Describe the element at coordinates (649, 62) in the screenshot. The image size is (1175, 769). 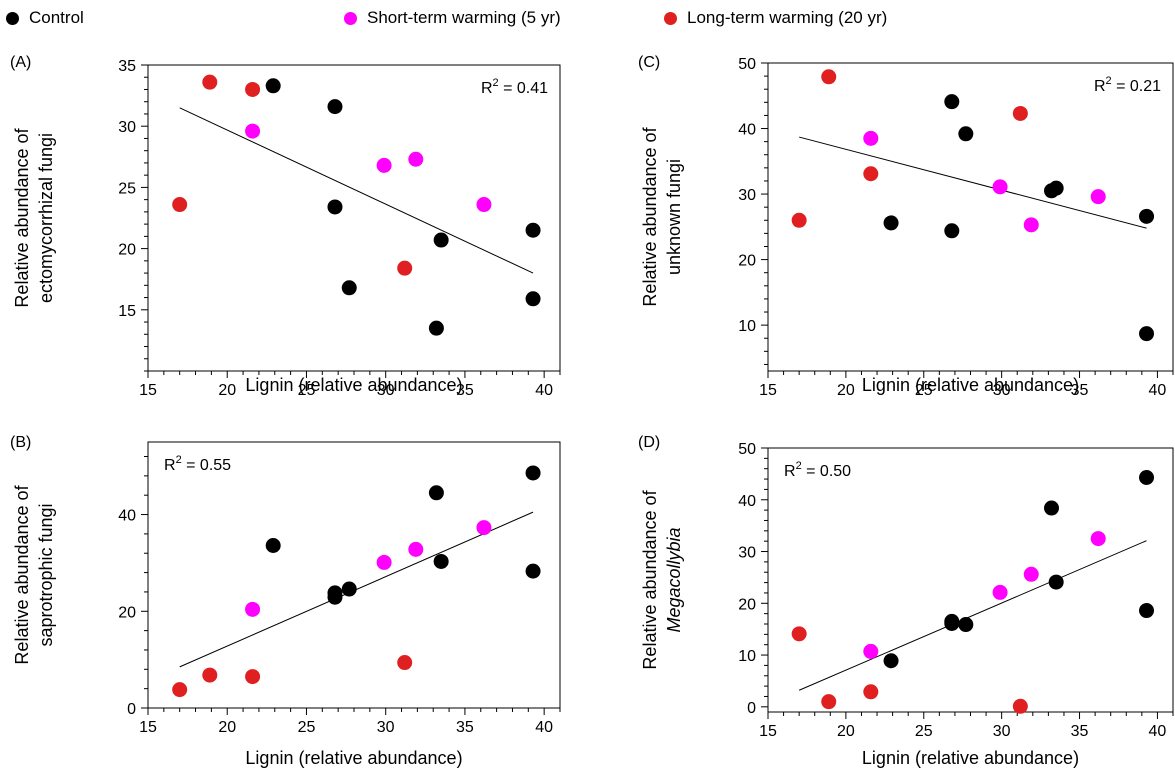
I see `panel-label: (C)` at that location.